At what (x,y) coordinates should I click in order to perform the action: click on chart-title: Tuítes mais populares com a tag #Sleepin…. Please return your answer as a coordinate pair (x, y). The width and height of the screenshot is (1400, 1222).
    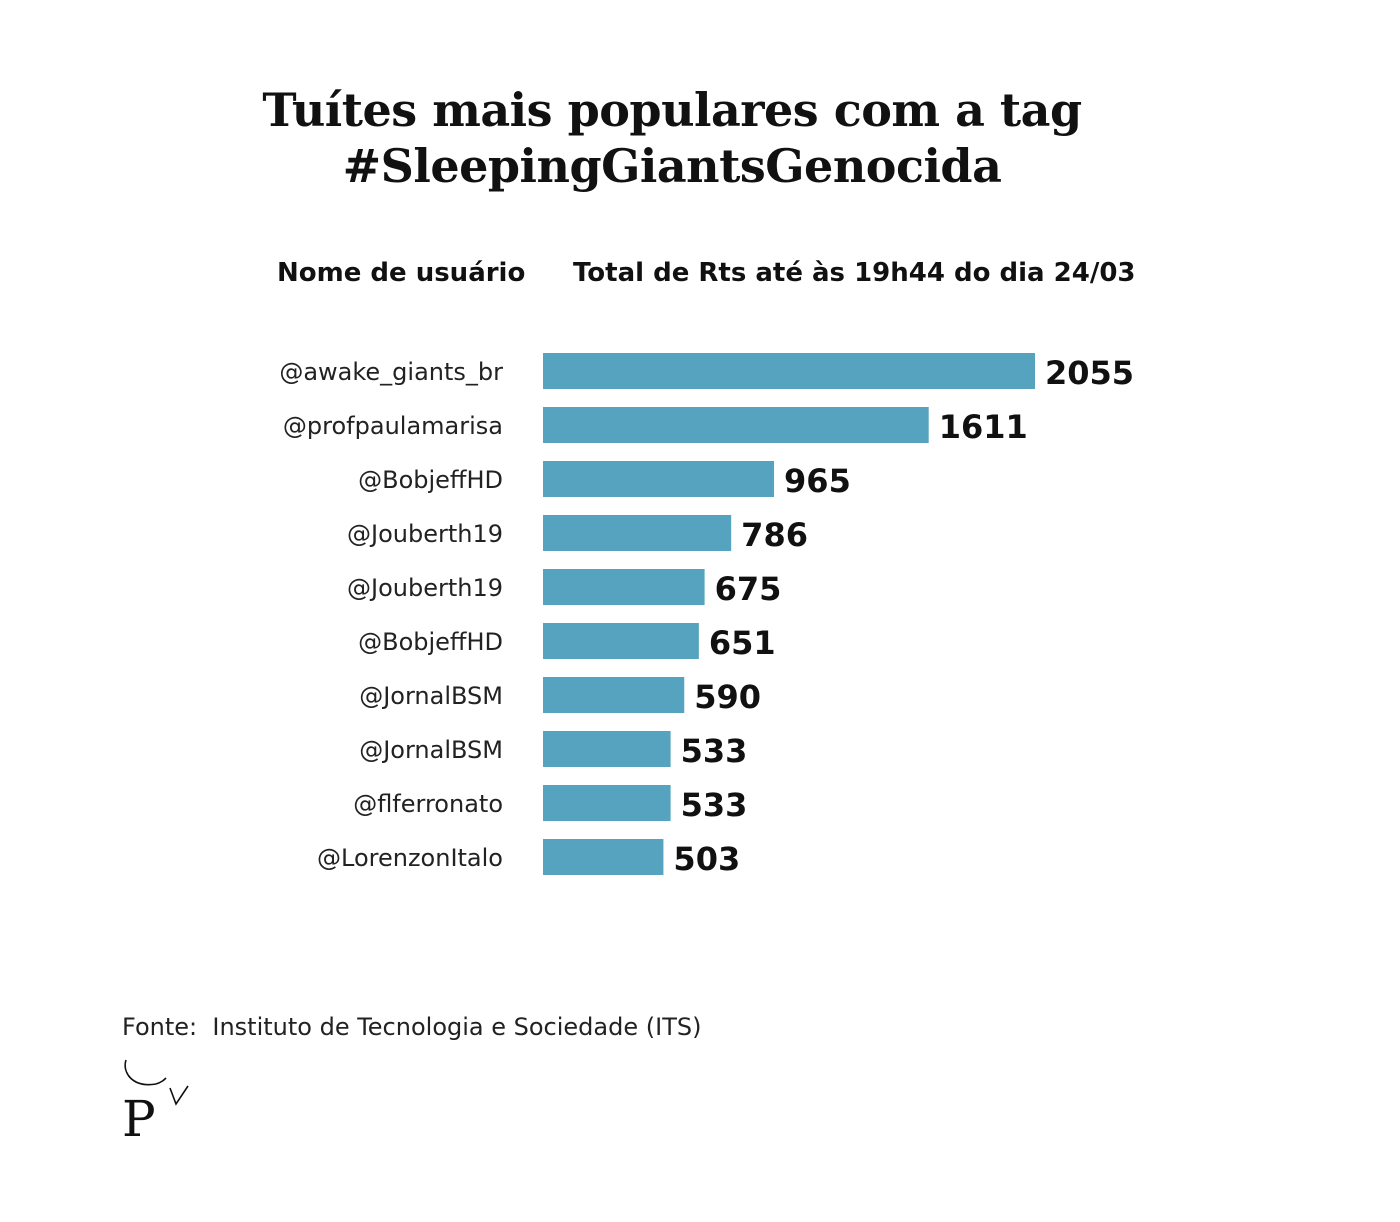
    Looking at the image, I should click on (672, 138).